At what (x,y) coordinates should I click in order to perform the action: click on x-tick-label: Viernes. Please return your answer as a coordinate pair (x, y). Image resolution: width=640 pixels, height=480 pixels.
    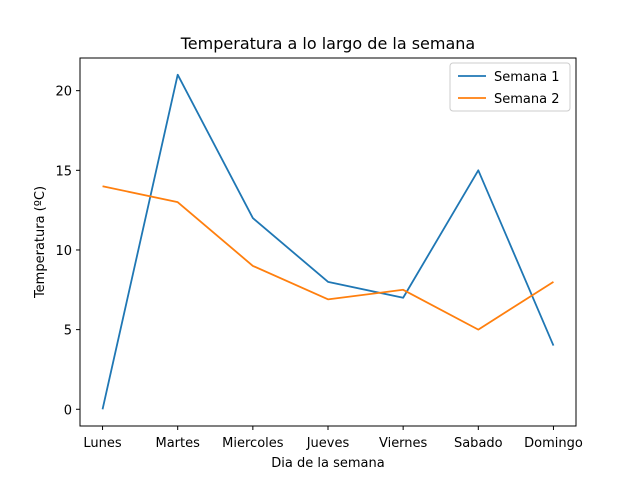
    Looking at the image, I should click on (403, 443).